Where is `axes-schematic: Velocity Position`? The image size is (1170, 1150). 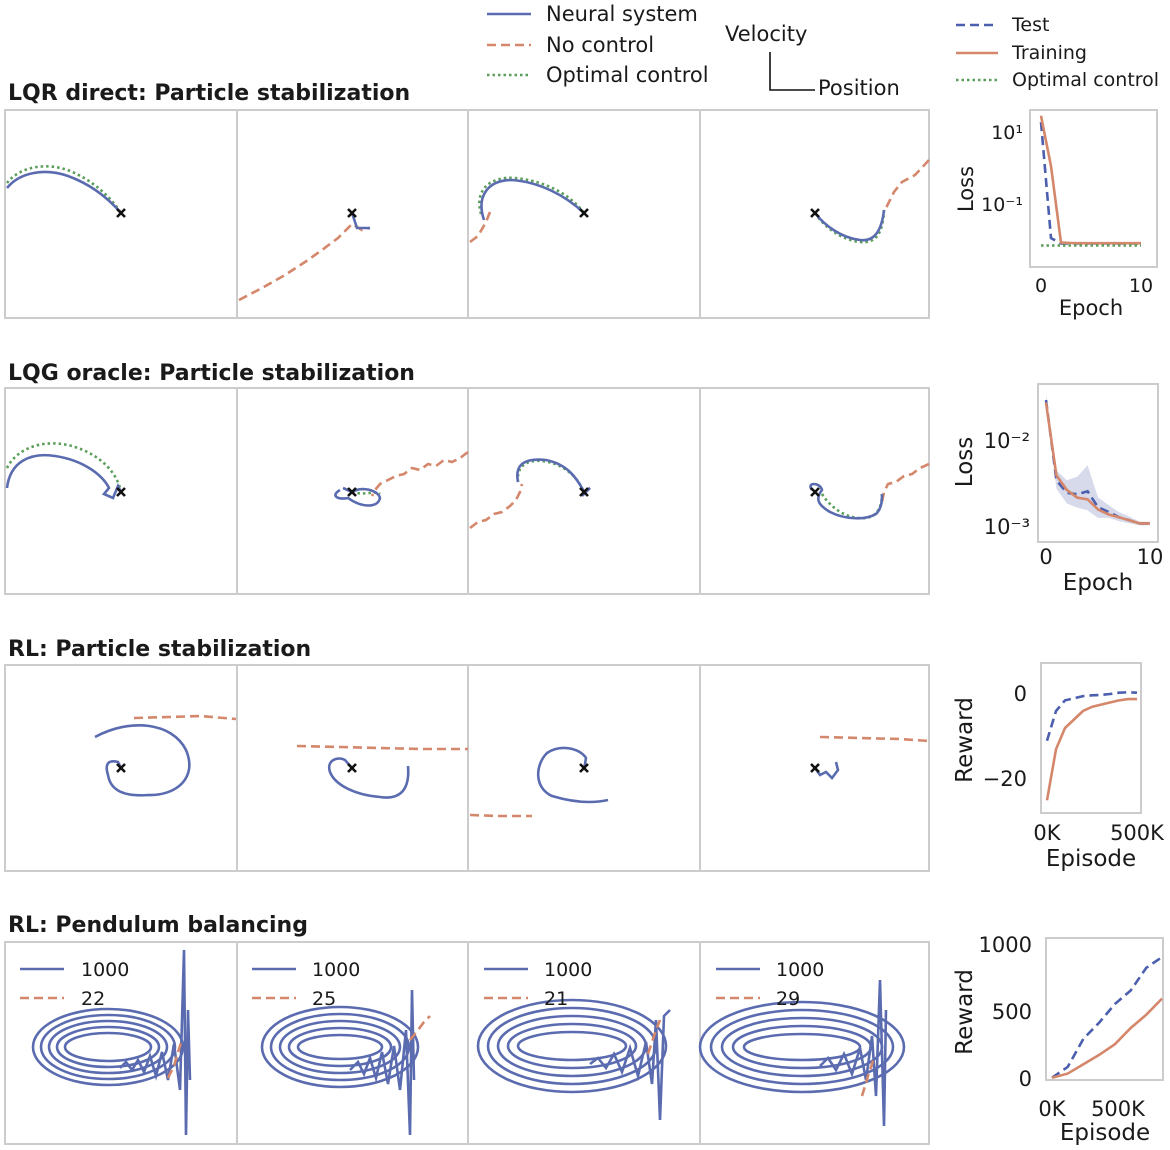
axes-schematic: Velocity Position is located at coordinates (812, 61).